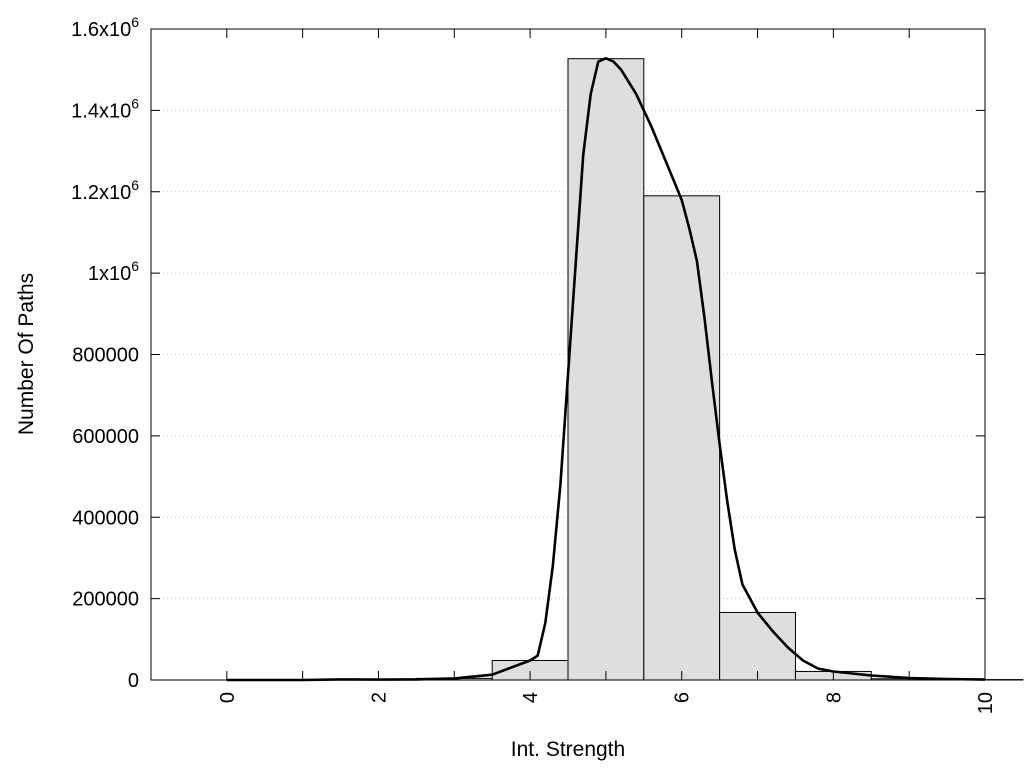 This screenshot has width=1024, height=768. I want to click on x-tick-label: 2, so click(379, 697).